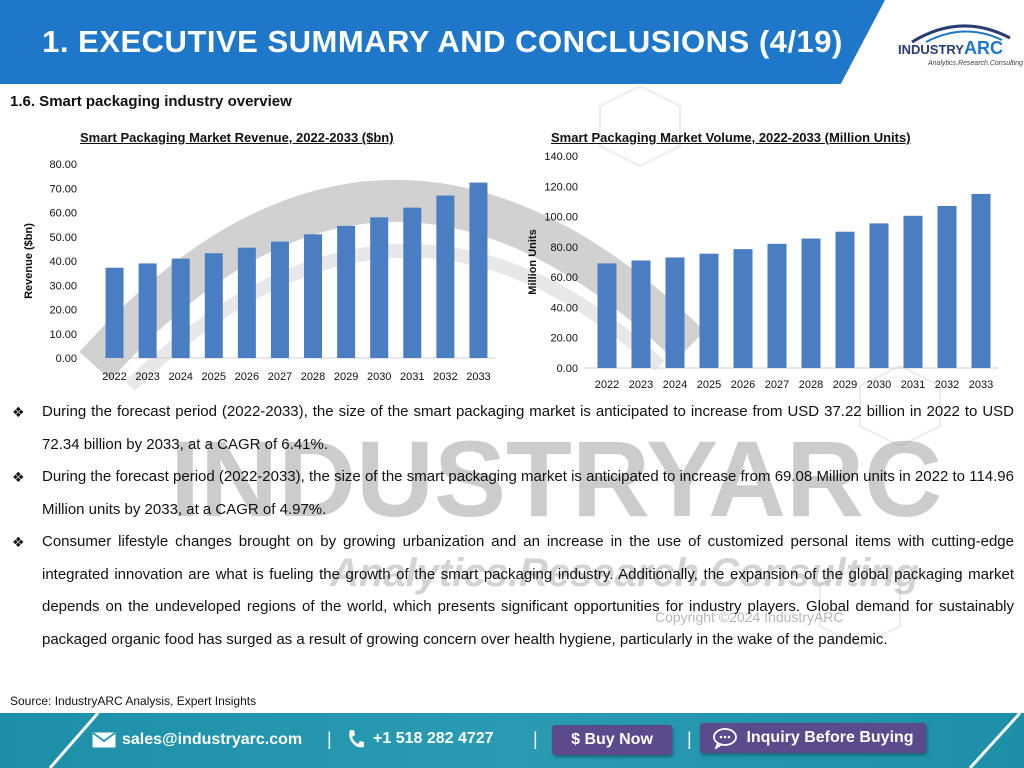  What do you see at coordinates (533, 261) in the screenshot?
I see `y-axis-label: Million Units` at bounding box center [533, 261].